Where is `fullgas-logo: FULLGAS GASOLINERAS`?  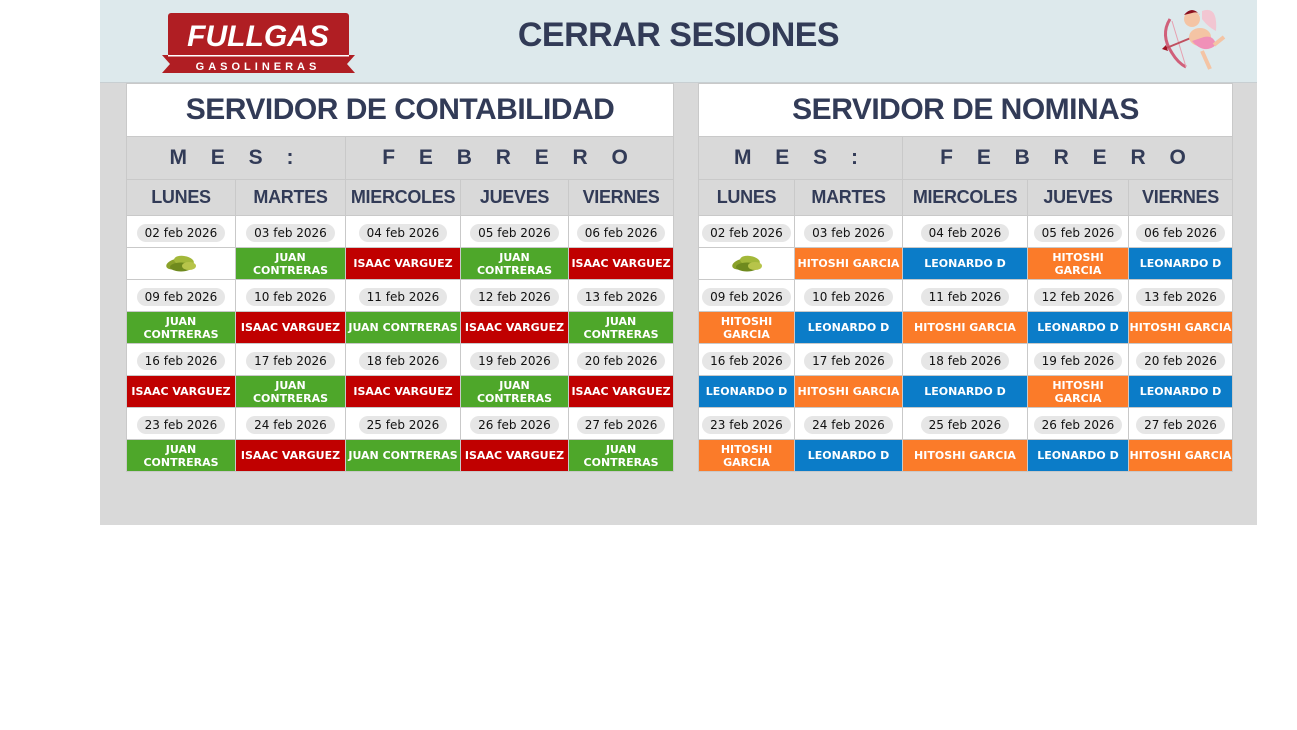
fullgas-logo: FULLGAS GASOLINERAS is located at coordinates (258, 43).